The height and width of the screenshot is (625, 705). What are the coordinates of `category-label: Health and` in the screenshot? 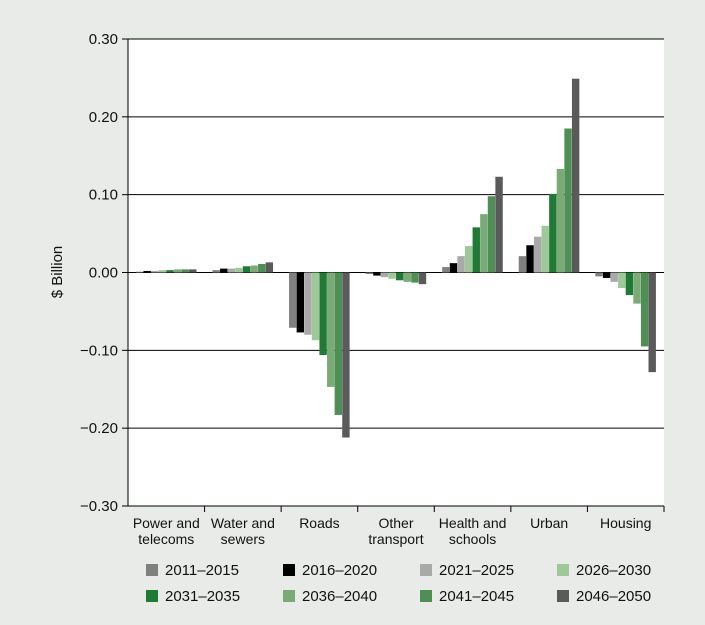 It's located at (473, 523).